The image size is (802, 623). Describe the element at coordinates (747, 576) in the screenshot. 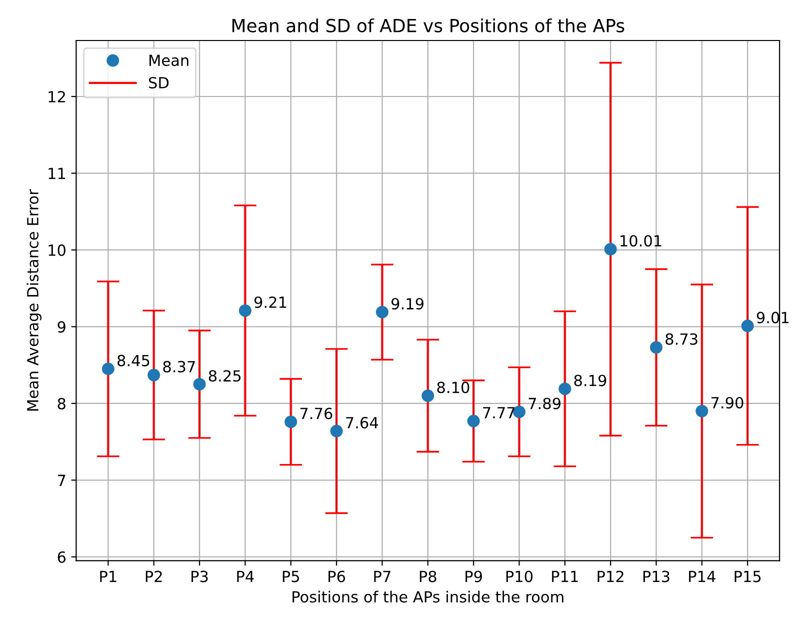

I see `x-tick-label: P15` at that location.